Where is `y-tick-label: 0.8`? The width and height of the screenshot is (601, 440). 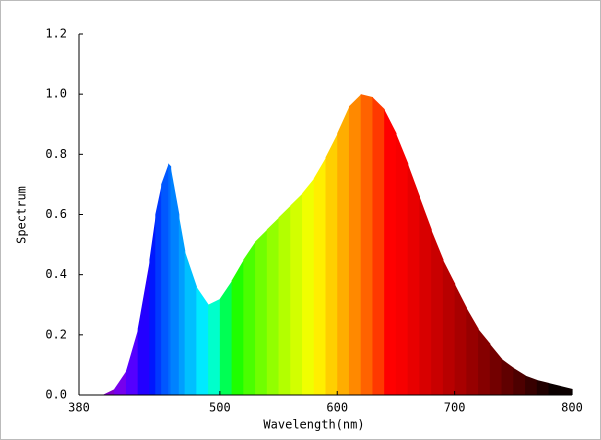
y-tick-label: 0.8 is located at coordinates (56, 154).